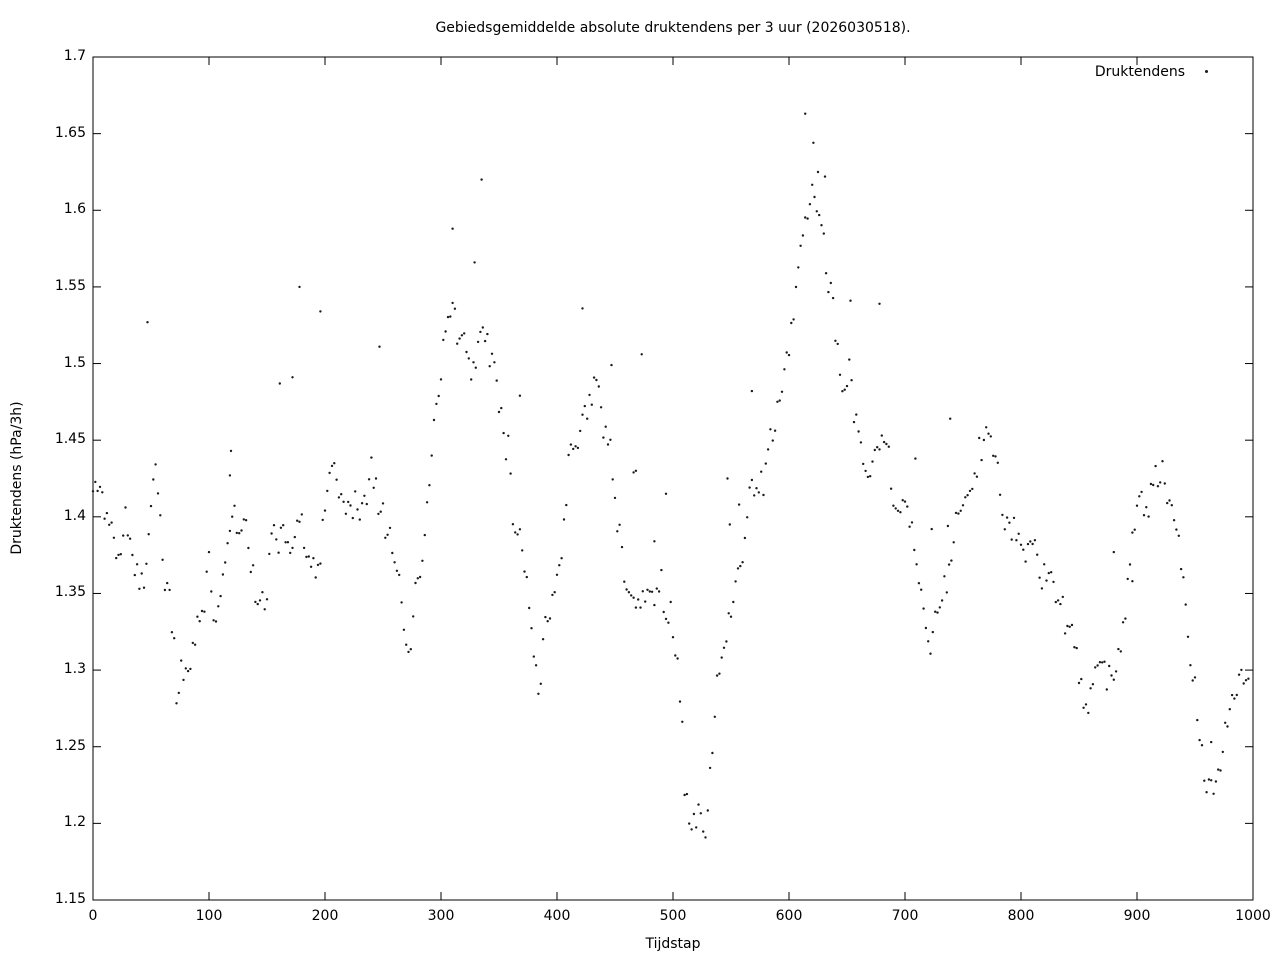 Image resolution: width=1280 pixels, height=960 pixels. I want to click on x-tick-label: 0, so click(93, 916).